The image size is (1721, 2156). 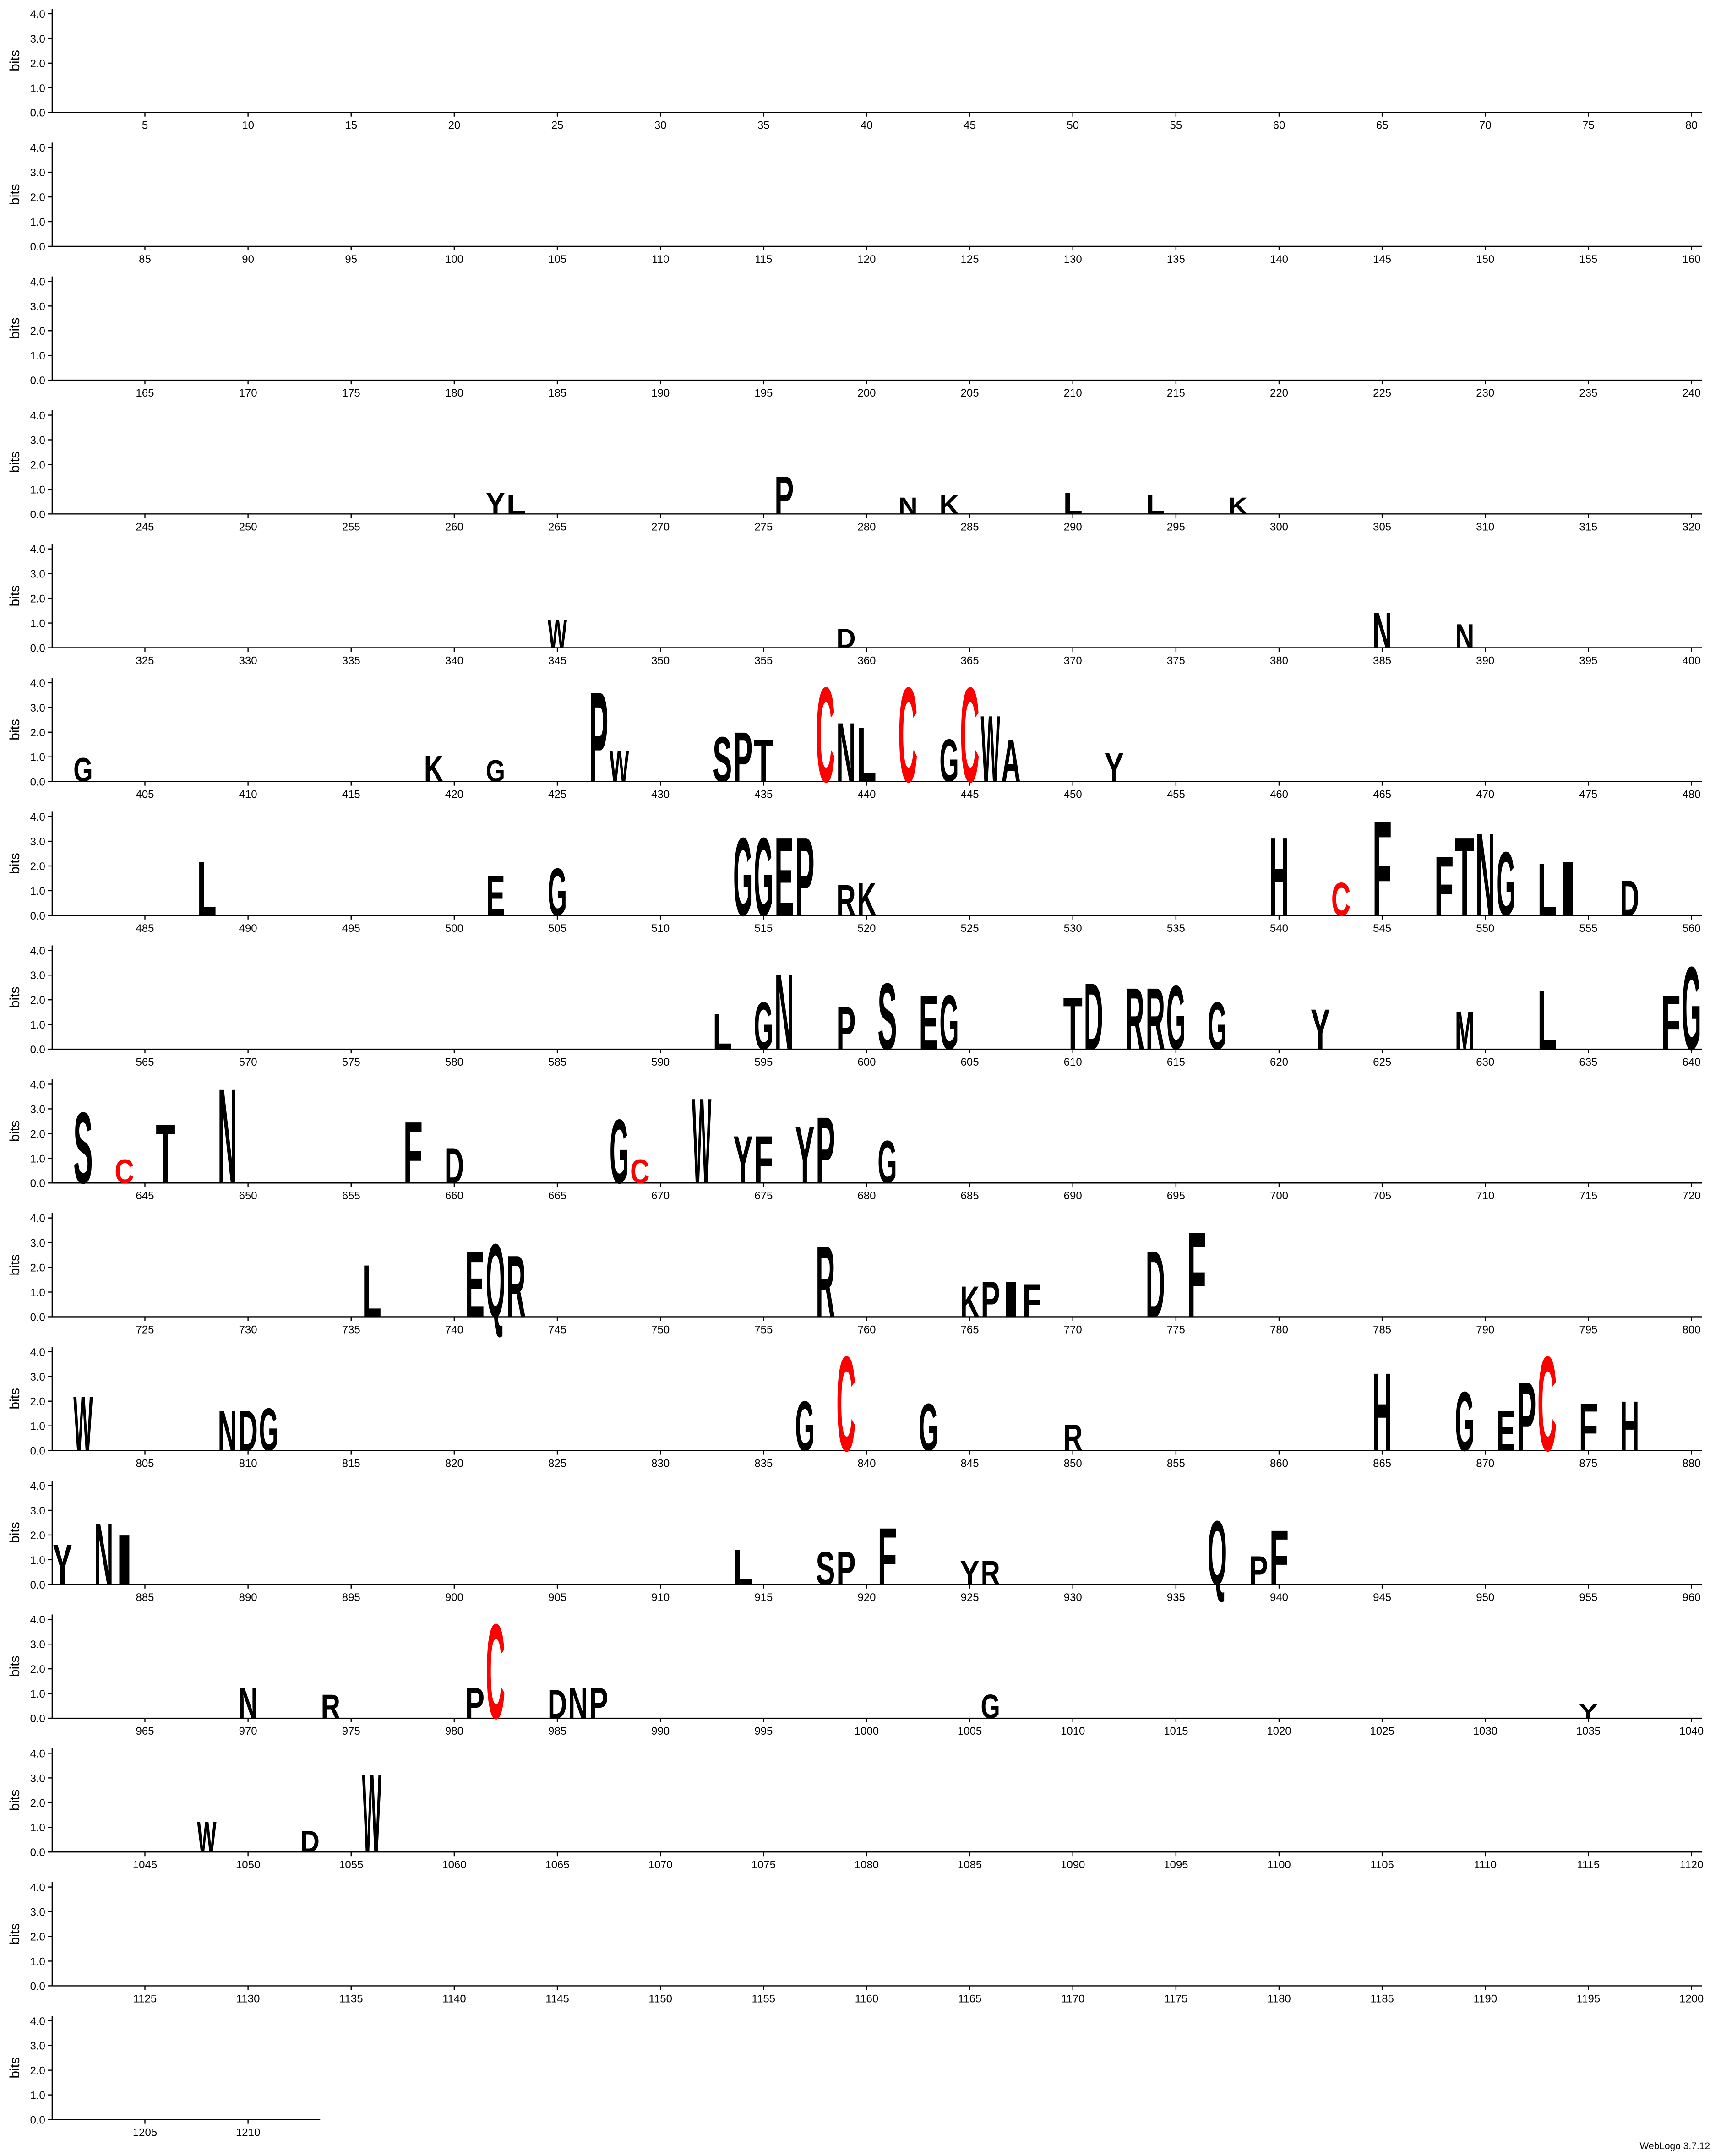 I want to click on logo-letter: F, so click(x=1444, y=886).